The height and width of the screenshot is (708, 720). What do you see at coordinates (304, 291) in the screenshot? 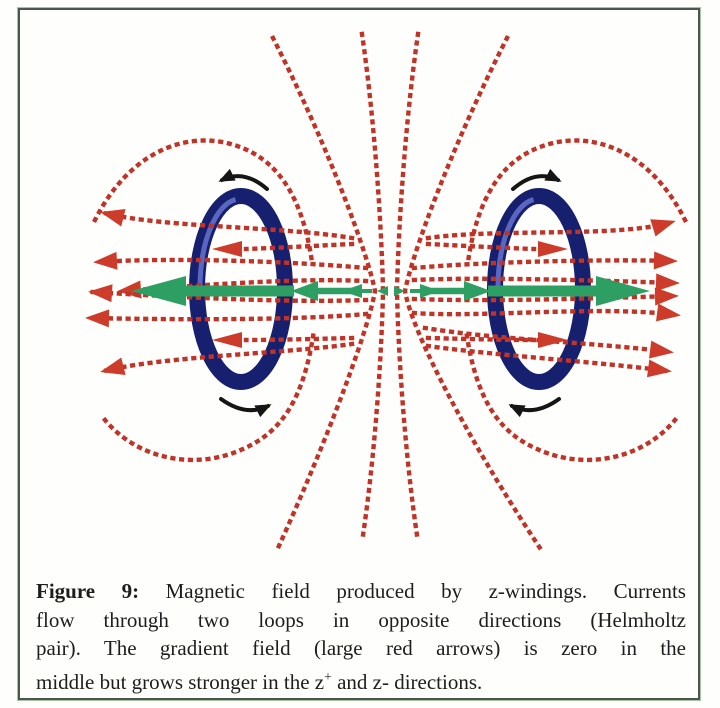
I see `axis-arrow-medium-left-head` at bounding box center [304, 291].